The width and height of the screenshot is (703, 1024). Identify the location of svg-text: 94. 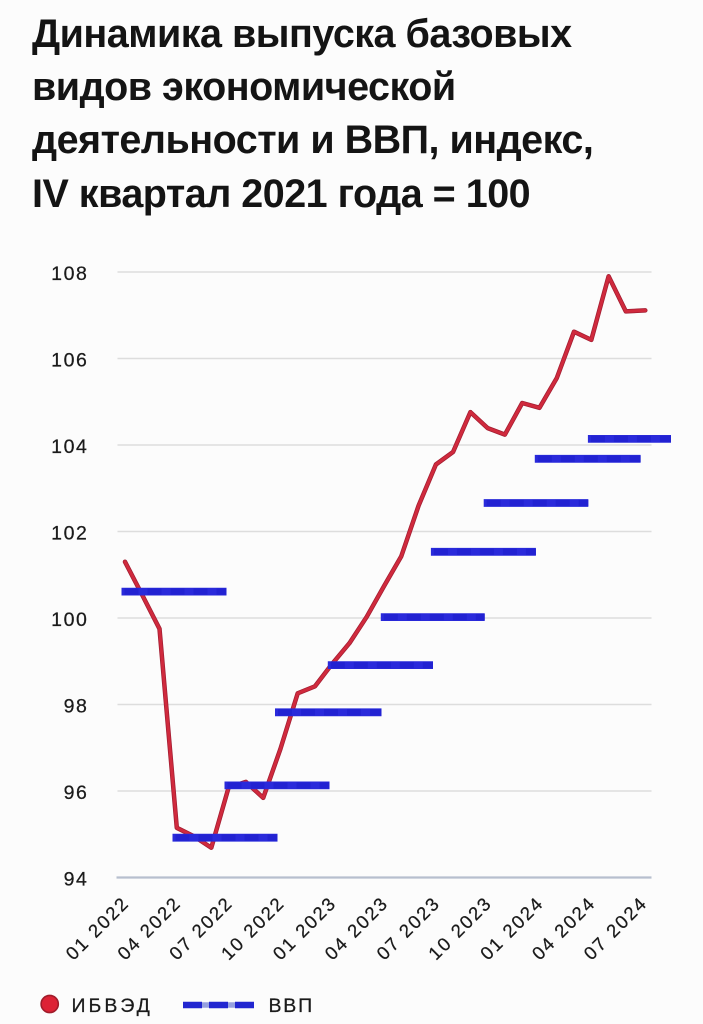
(76, 880).